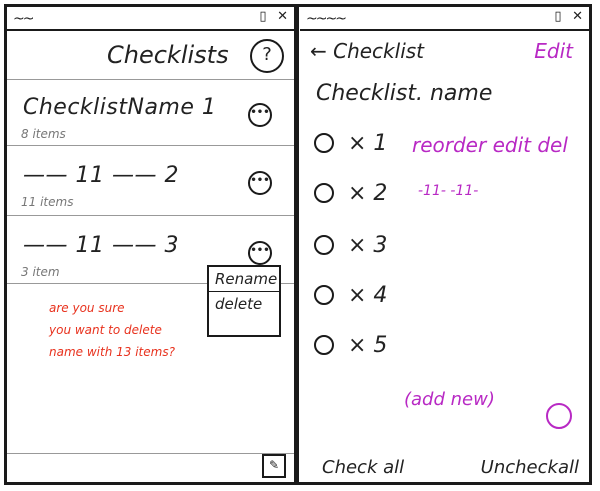 This screenshot has height=491, width=600. What do you see at coordinates (40, 272) in the screenshot?
I see `item-count: 3 item` at bounding box center [40, 272].